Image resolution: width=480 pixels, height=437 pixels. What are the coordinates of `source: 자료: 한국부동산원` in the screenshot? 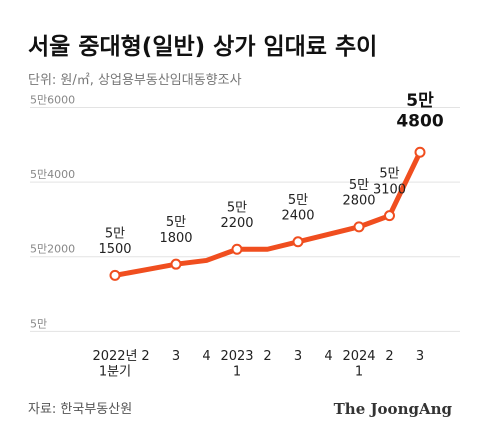 It's located at (80, 409).